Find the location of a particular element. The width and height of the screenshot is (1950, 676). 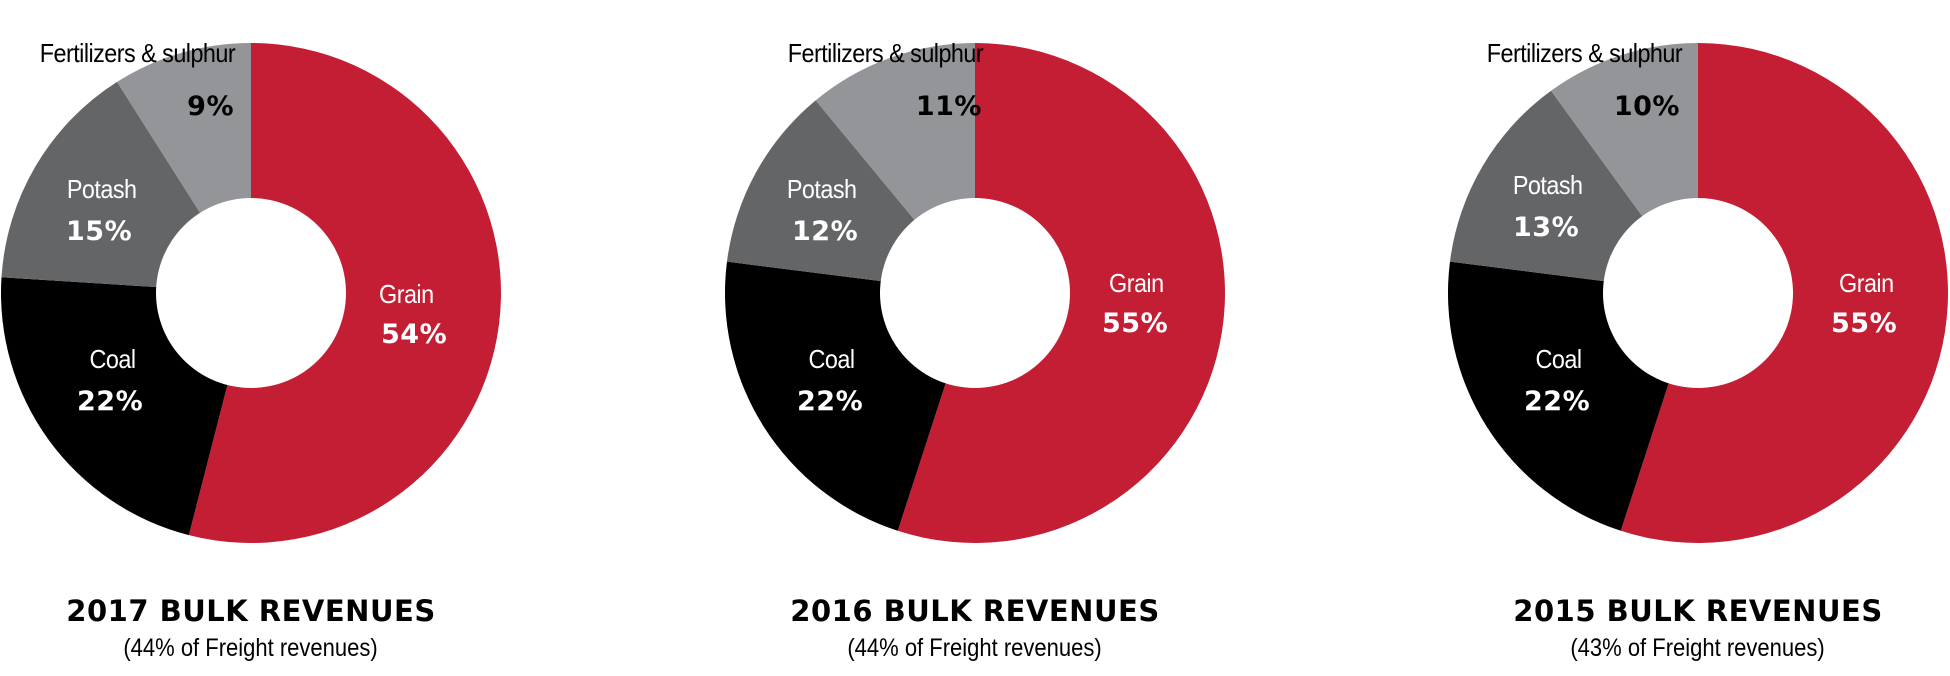

label-fertilizers-value: 10% is located at coordinates (1646, 106).